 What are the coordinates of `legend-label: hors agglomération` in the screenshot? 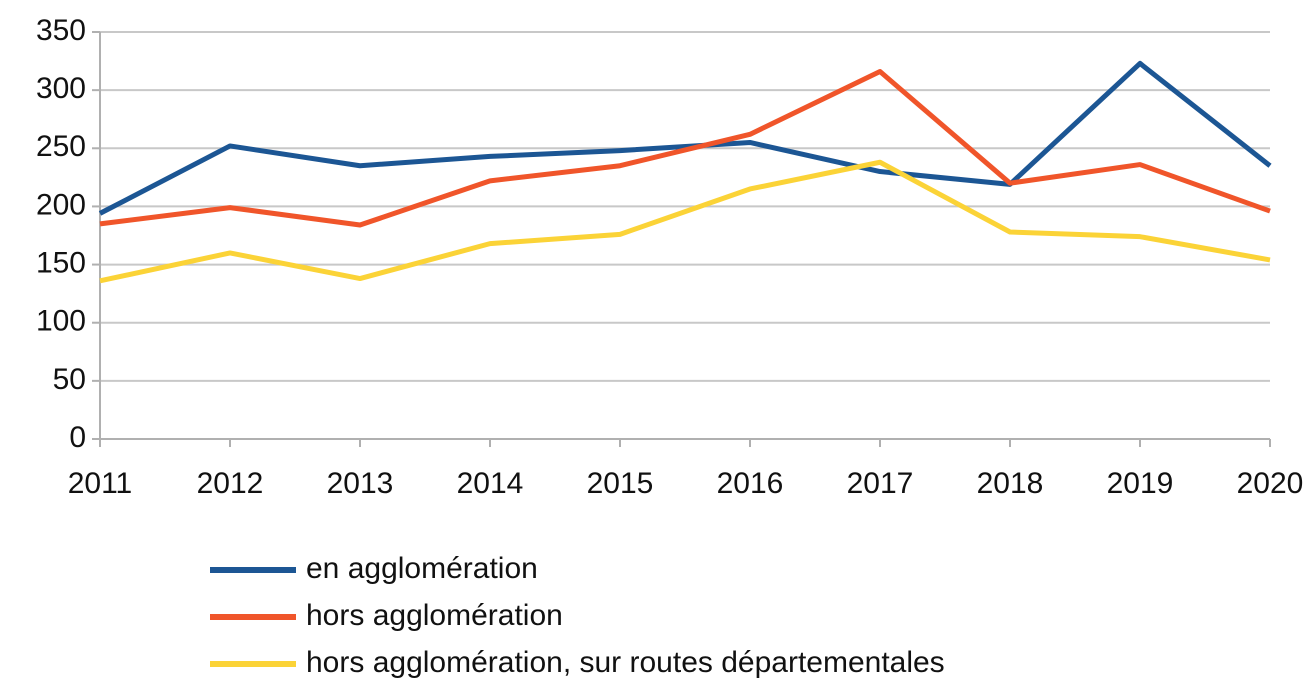 It's located at (434, 615).